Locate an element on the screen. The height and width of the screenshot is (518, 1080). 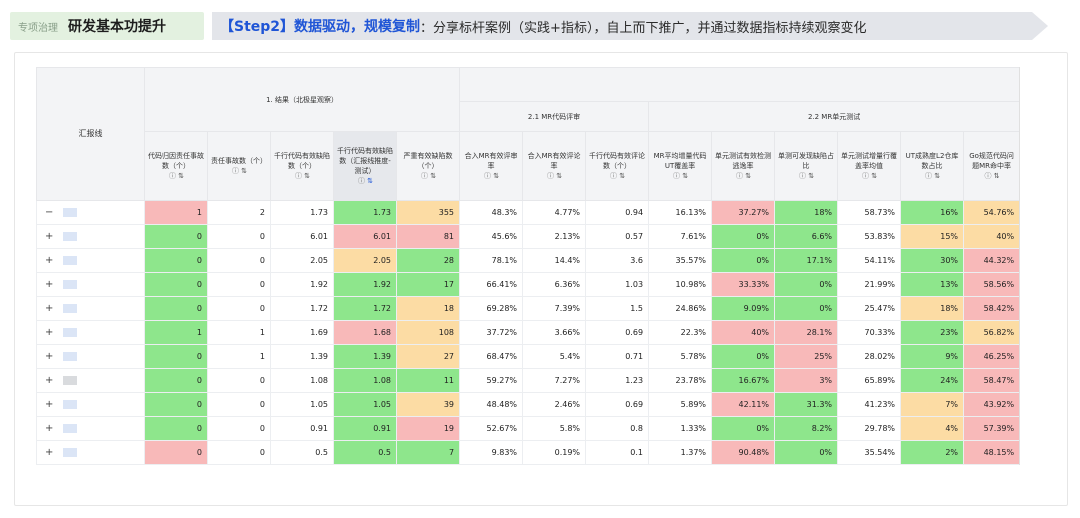
row-label: − is located at coordinates (90, 212).